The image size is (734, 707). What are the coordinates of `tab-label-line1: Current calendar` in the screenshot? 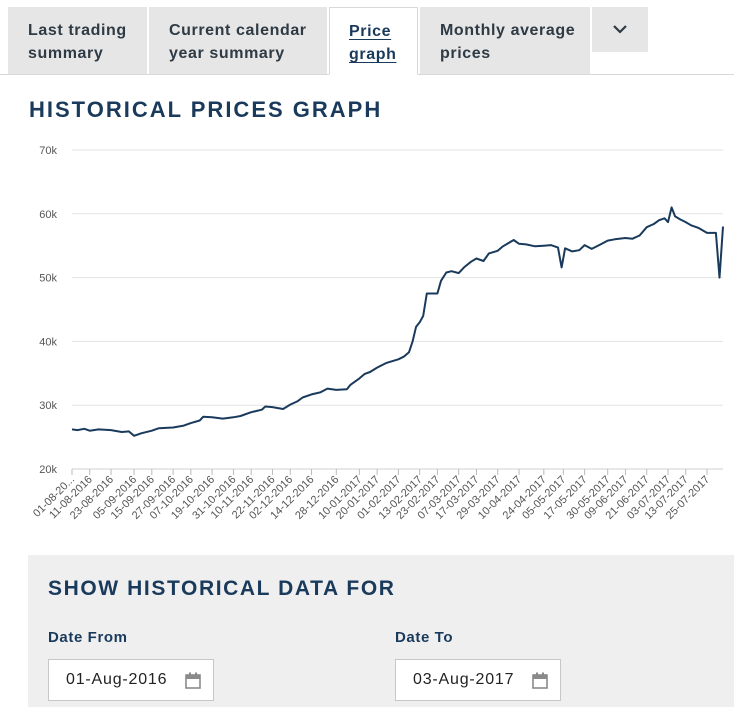 It's located at (238, 30).